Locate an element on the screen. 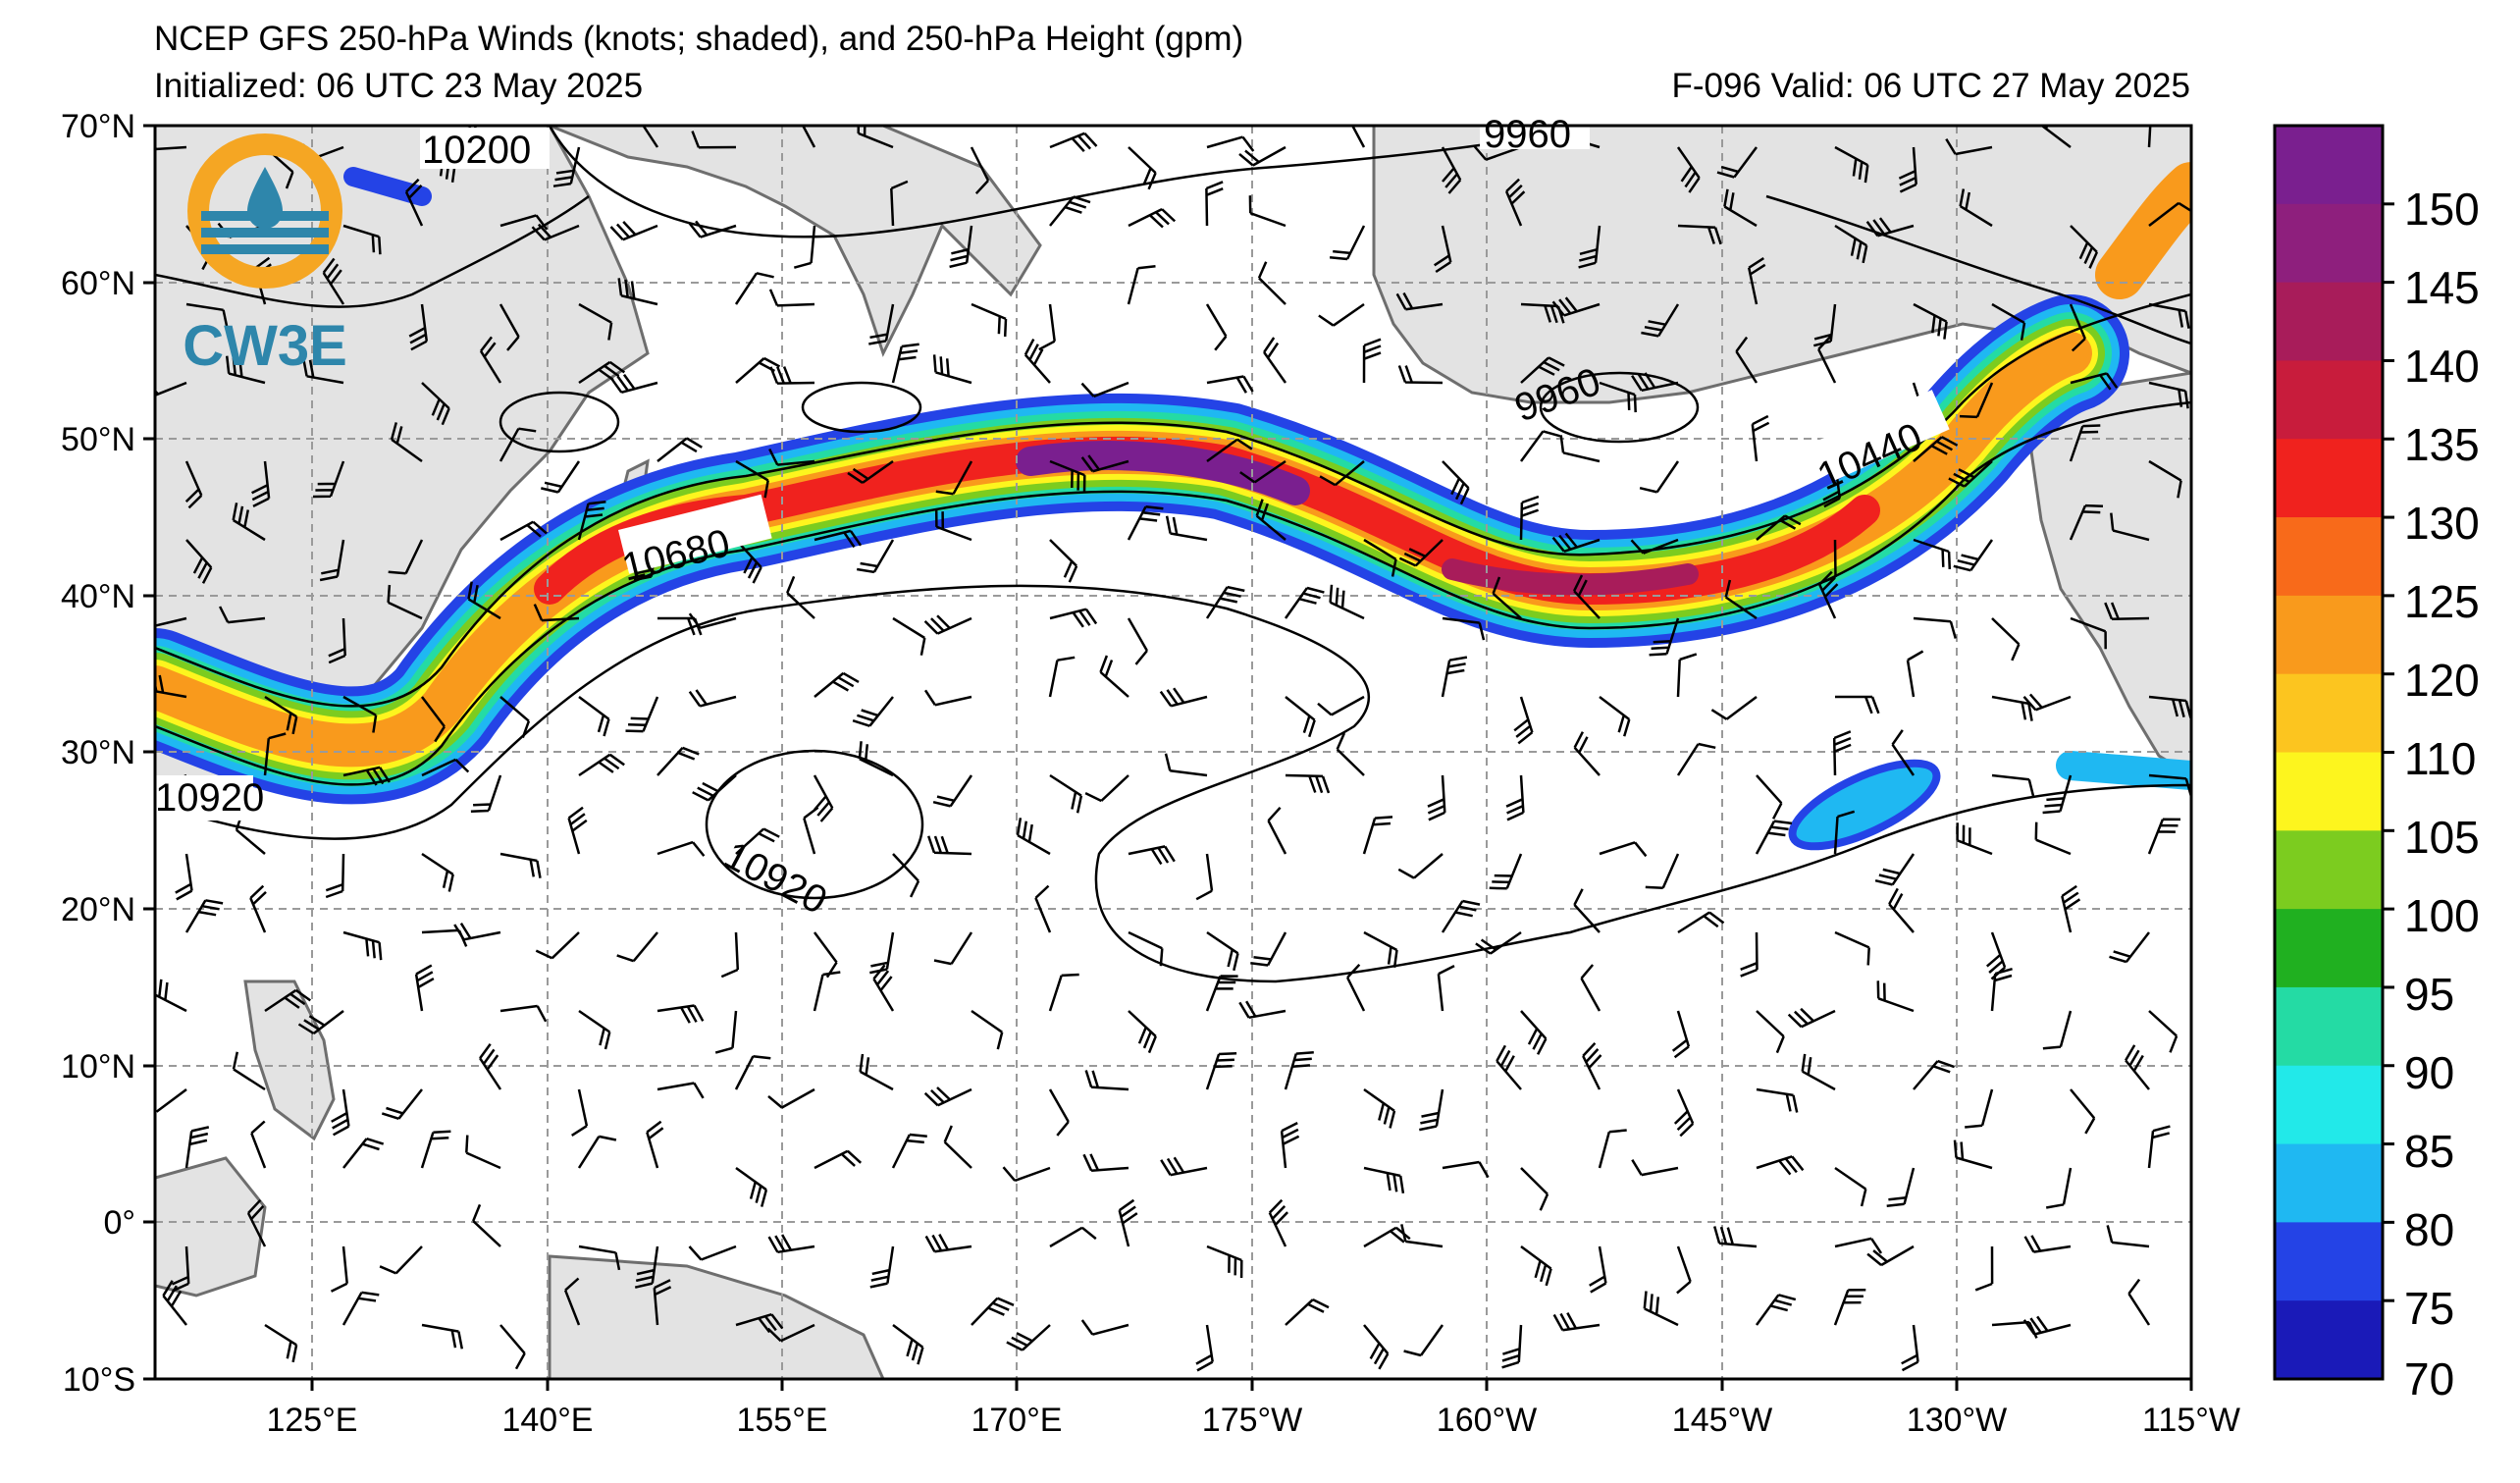 The width and height of the screenshot is (2520, 1483). borneo-landmass is located at coordinates (211, 1227).